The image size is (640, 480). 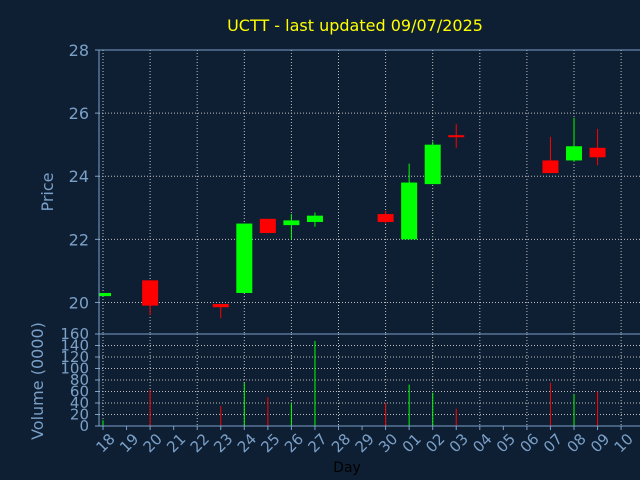 I want to click on x-tick-label: 05, so click(x=506, y=443).